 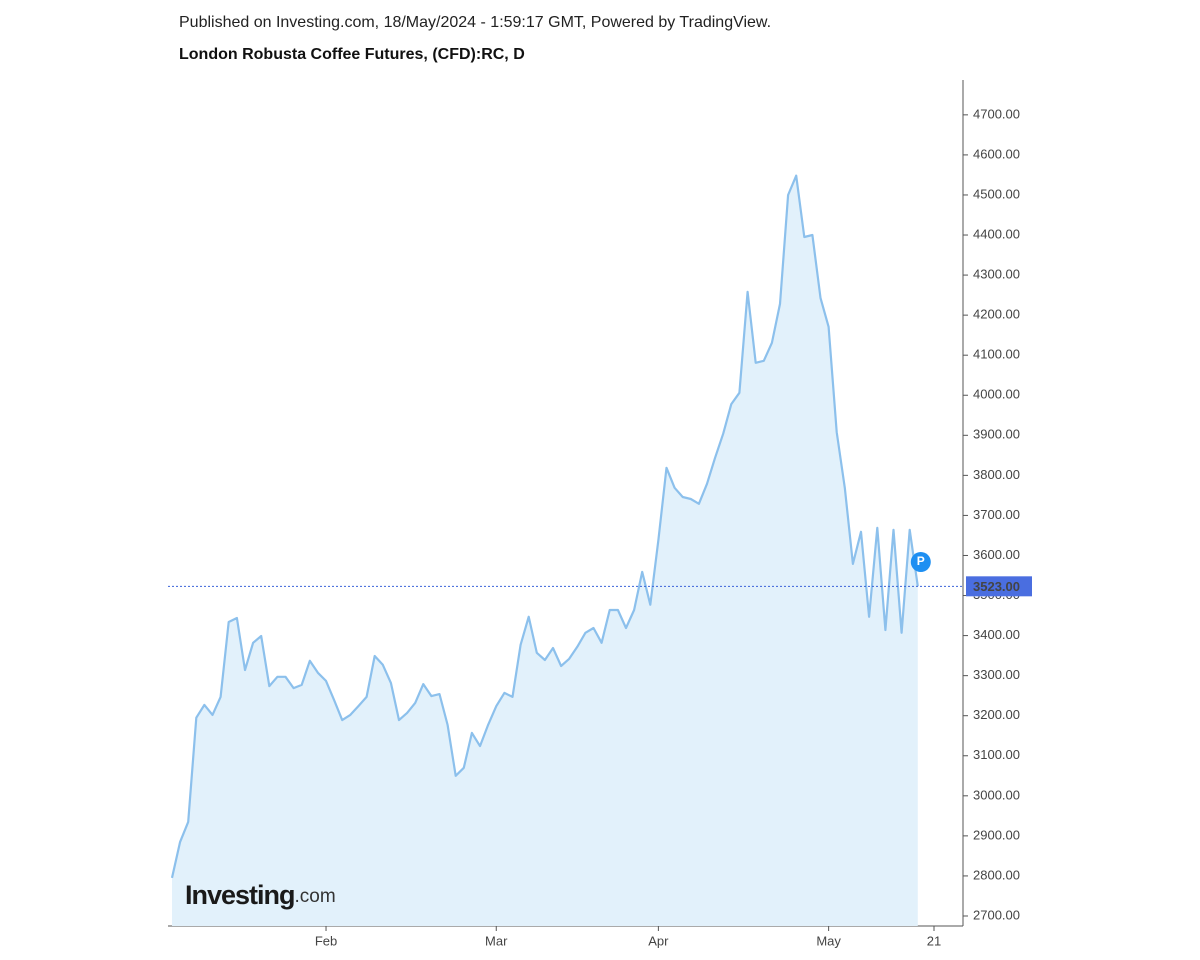 I want to click on watermark-suffix: .com, so click(x=315, y=896).